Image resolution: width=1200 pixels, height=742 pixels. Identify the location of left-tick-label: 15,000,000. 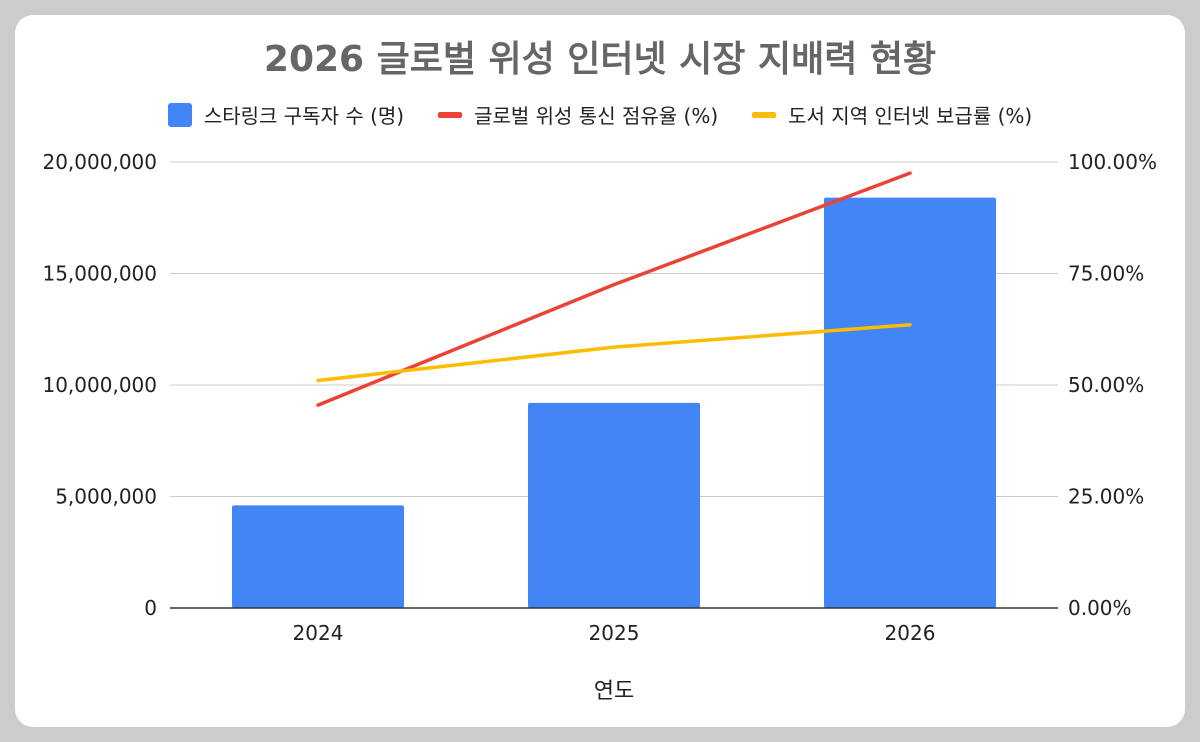
(99, 274).